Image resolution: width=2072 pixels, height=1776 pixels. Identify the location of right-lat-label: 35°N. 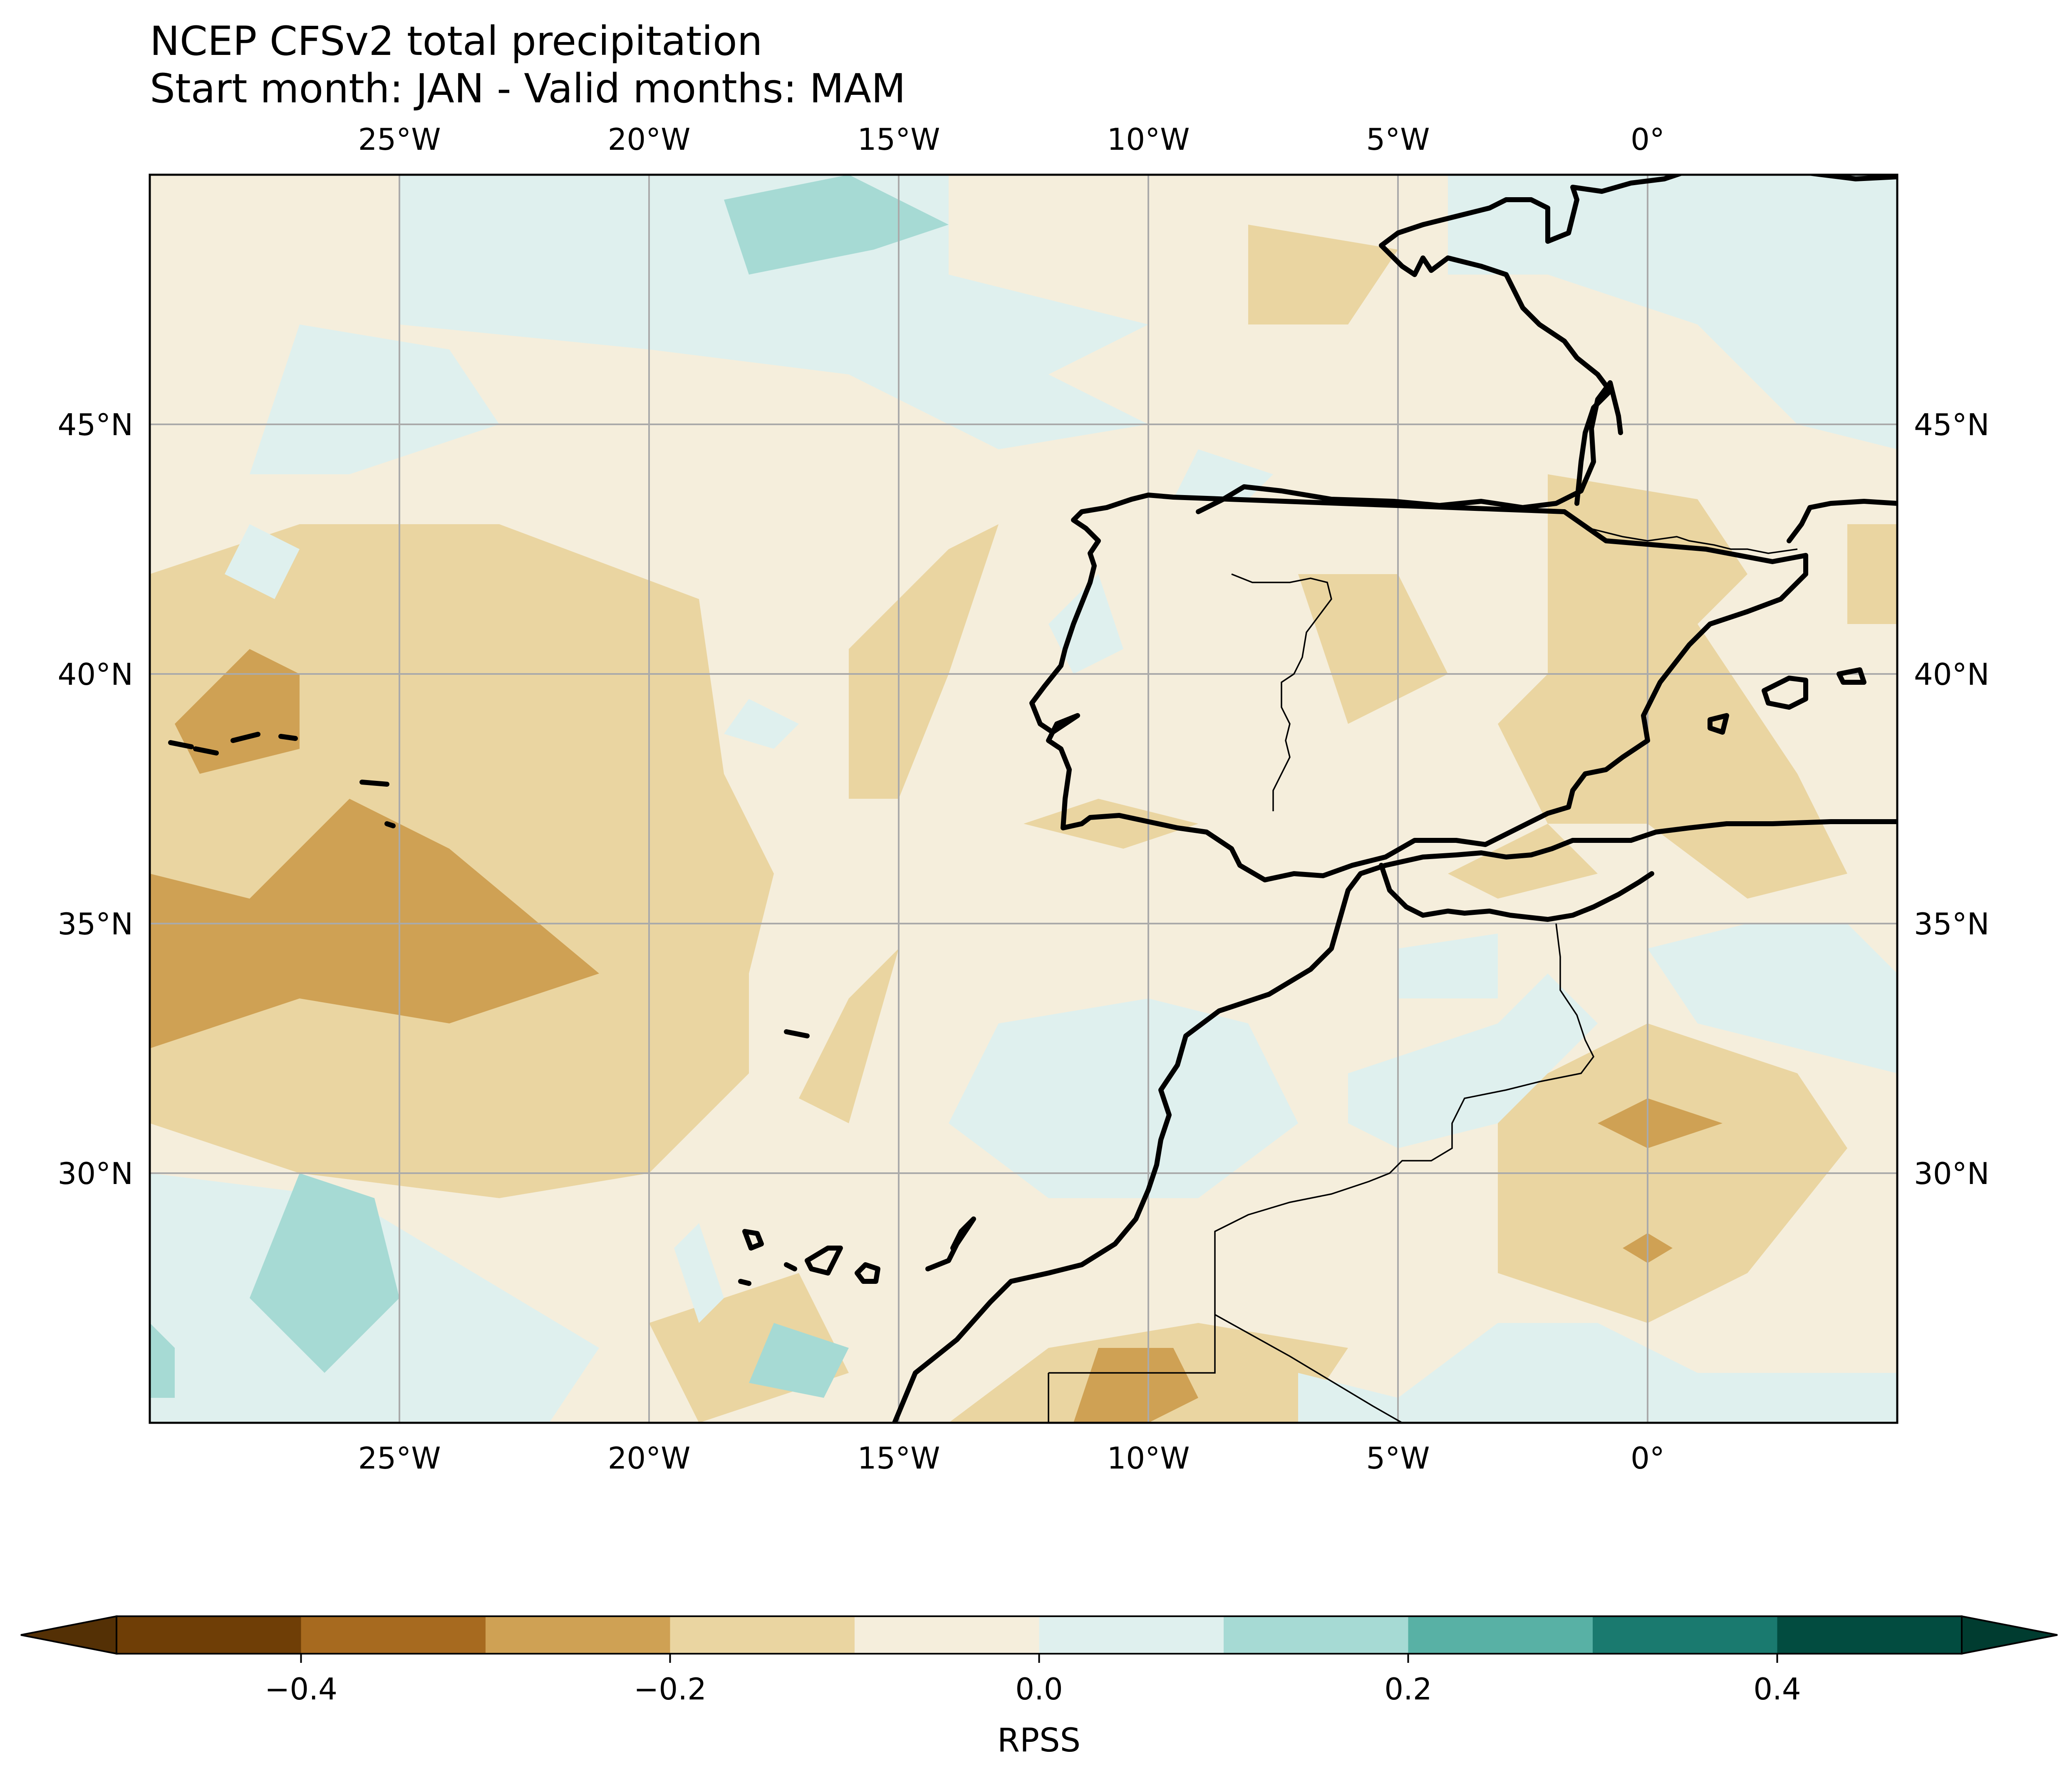
(1951, 924).